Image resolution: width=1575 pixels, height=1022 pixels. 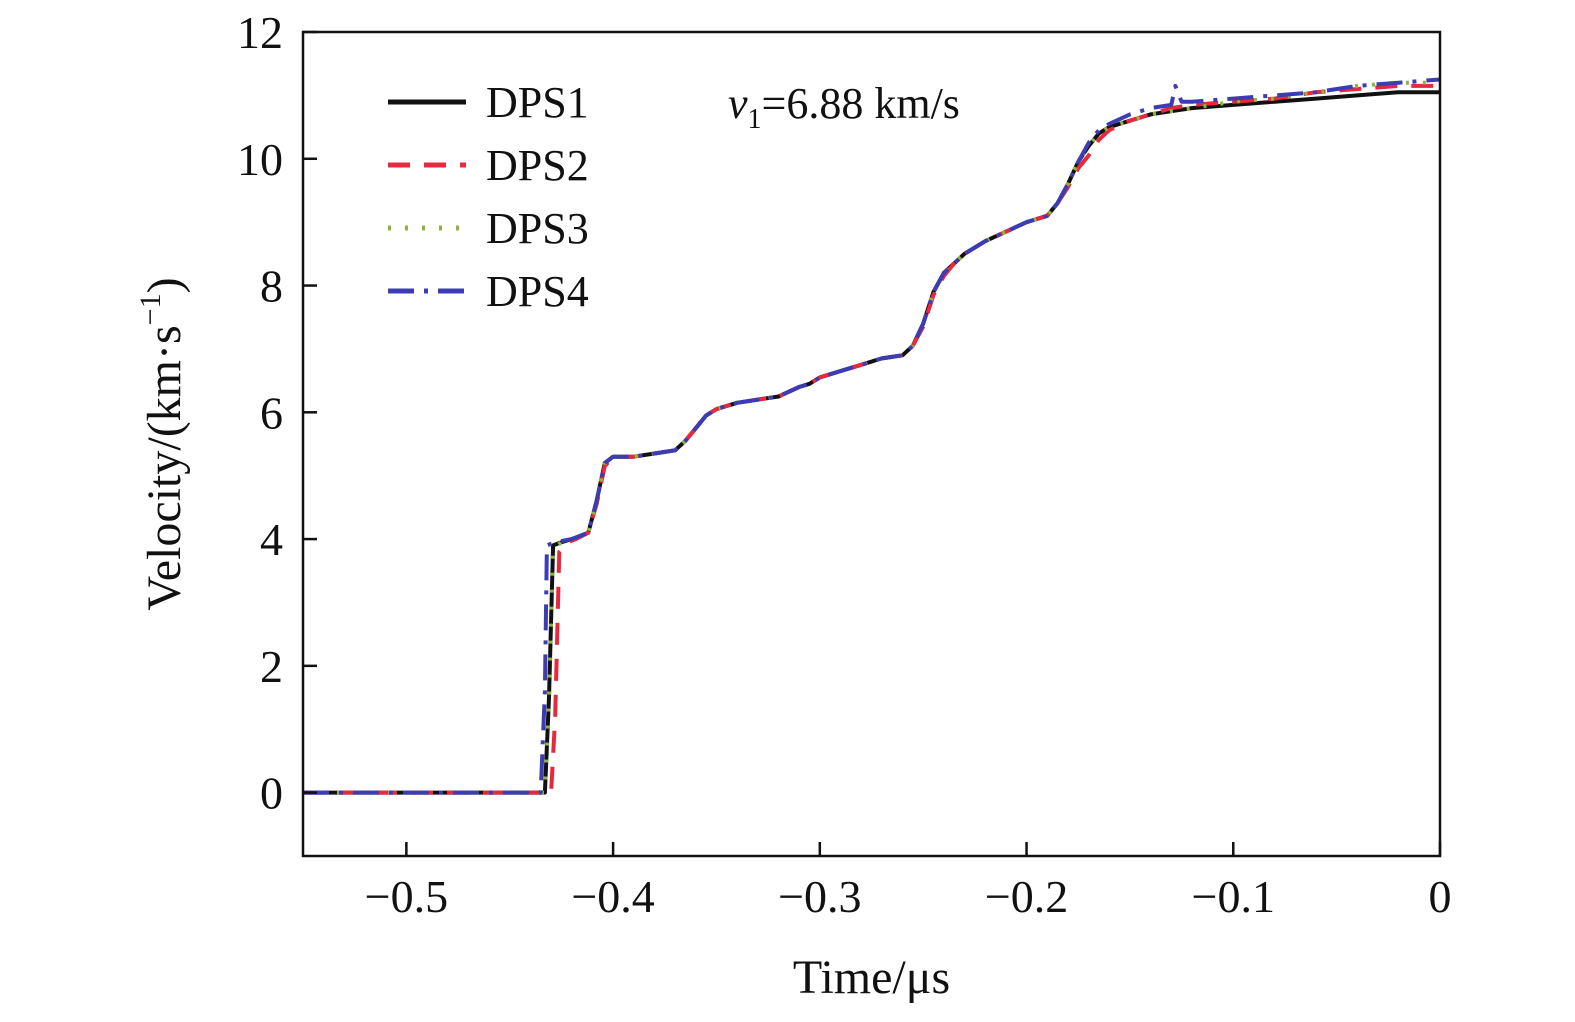 What do you see at coordinates (164, 467) in the screenshot?
I see `y-axis-title-main: Velocity/(km·s` at bounding box center [164, 467].